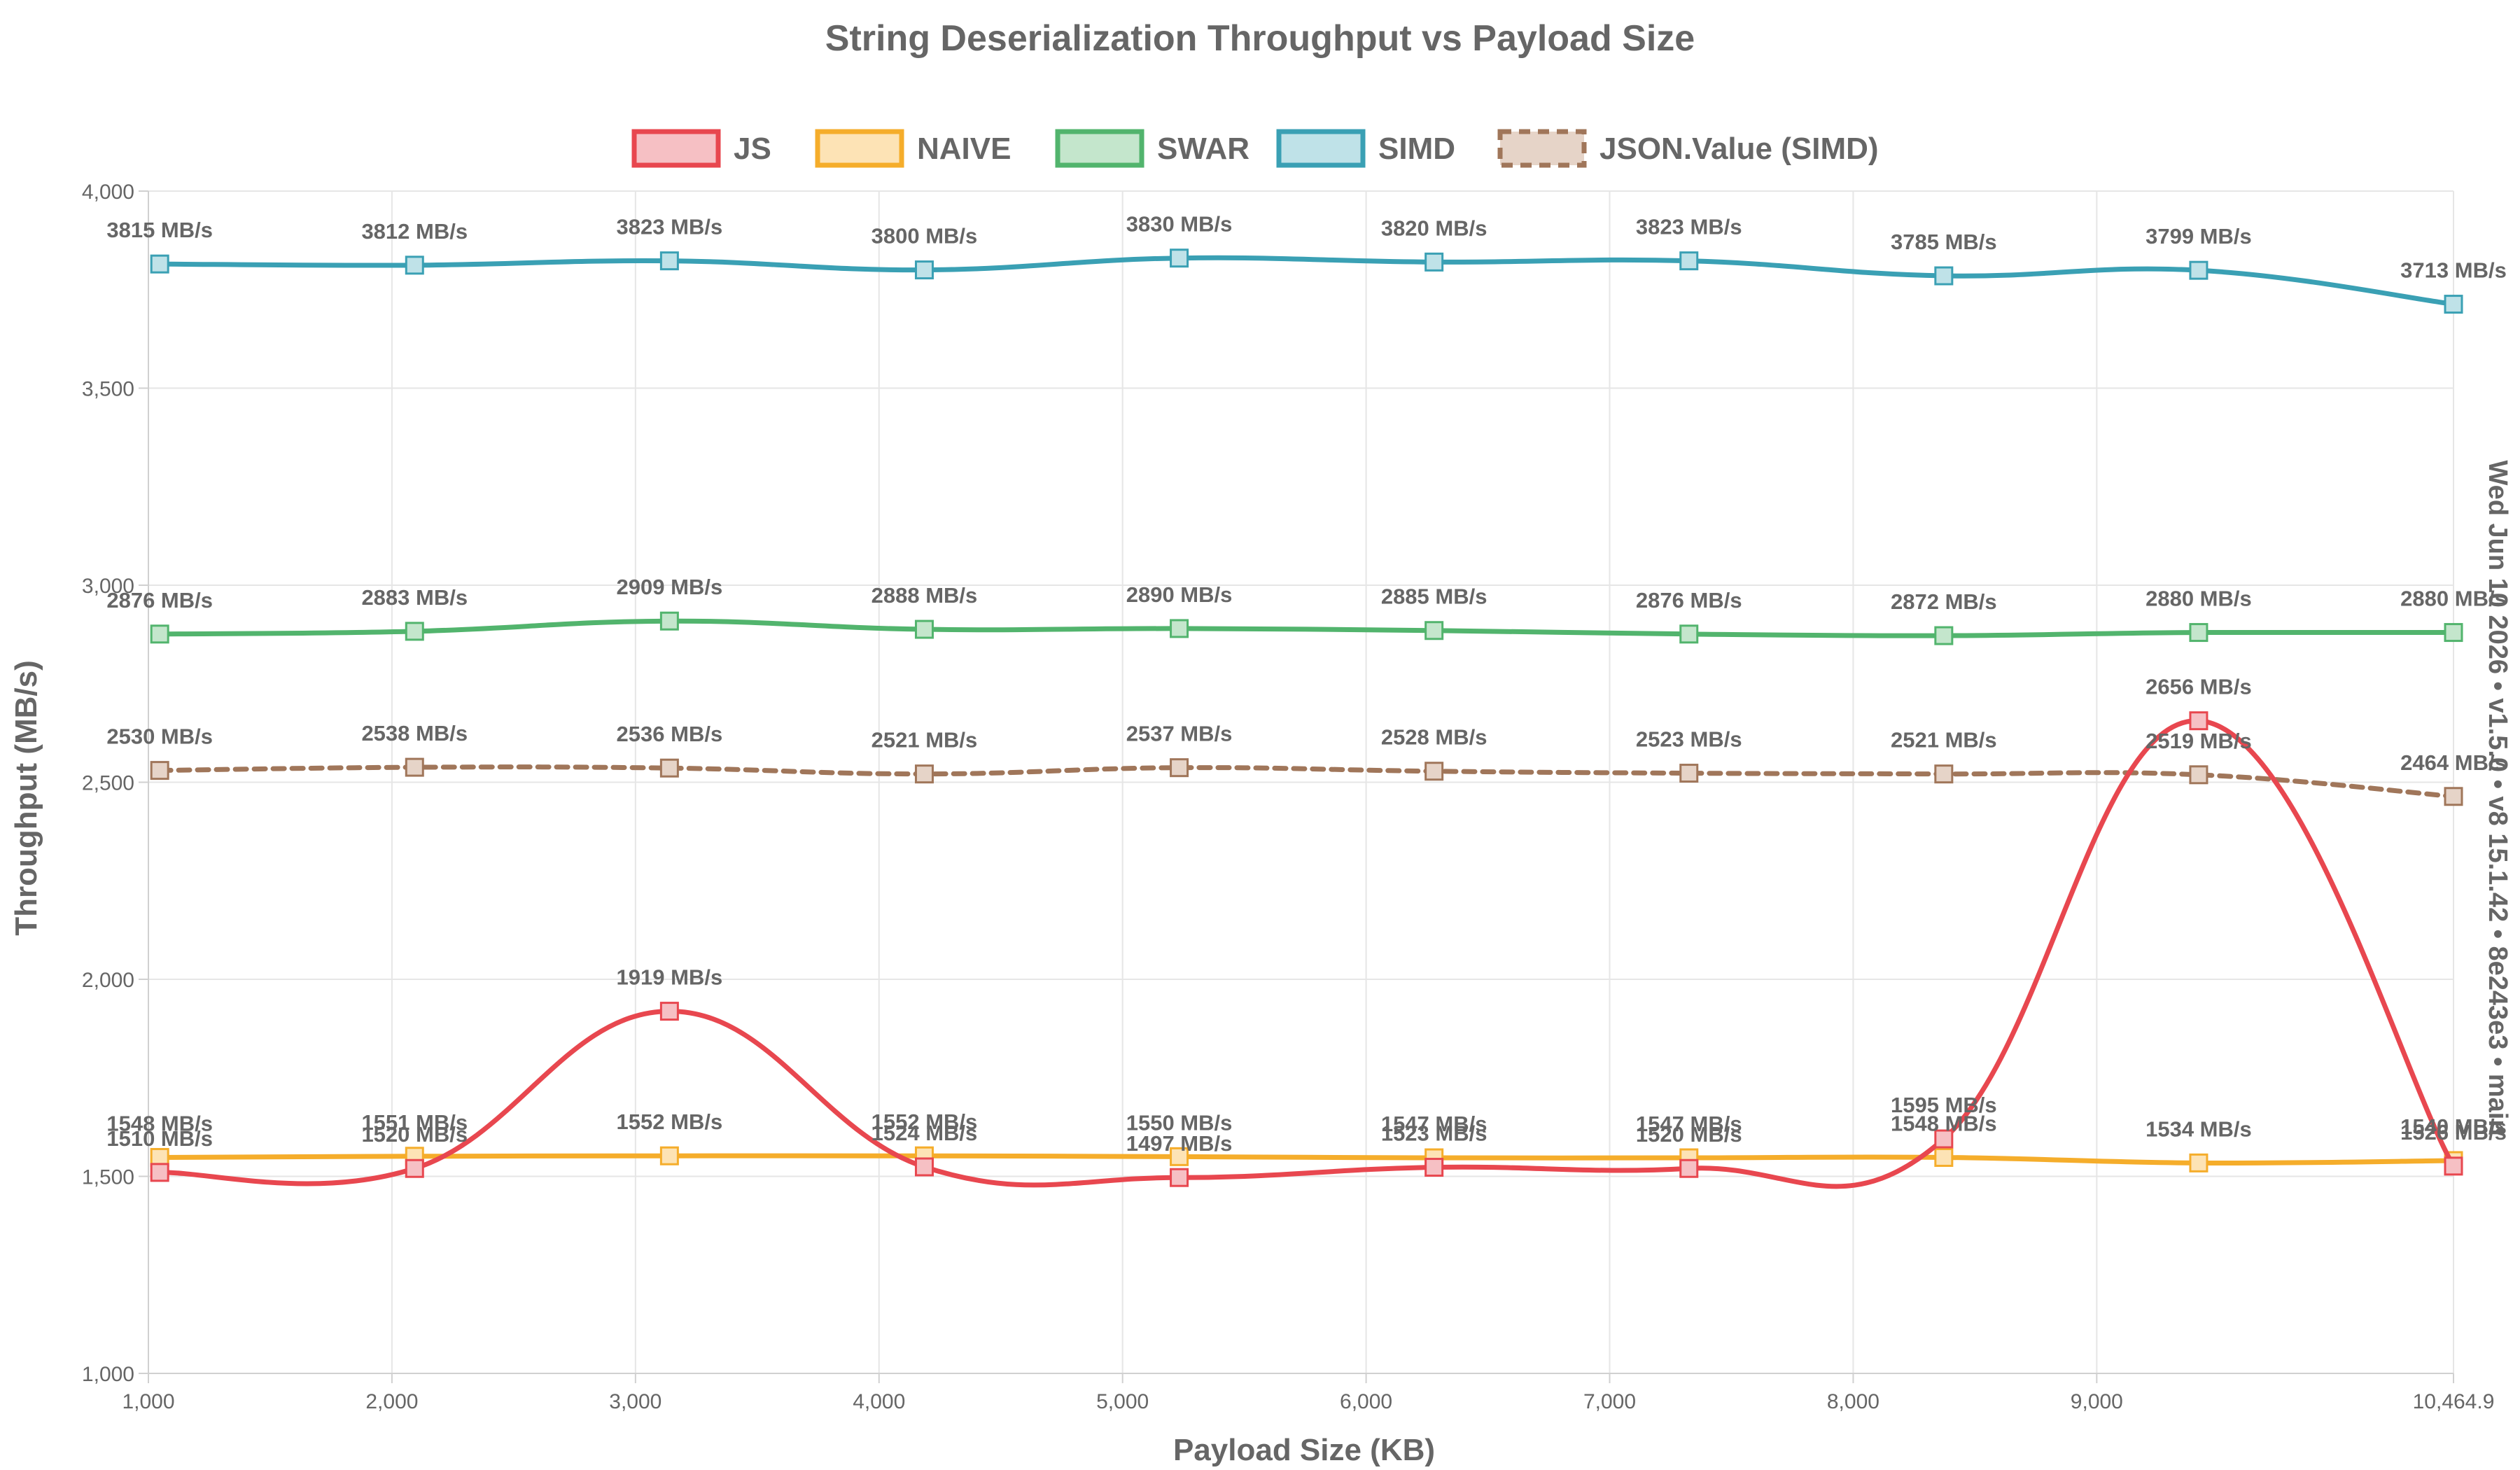  What do you see at coordinates (2199, 687) in the screenshot?
I see `data-label-js: 2656 MB/s` at bounding box center [2199, 687].